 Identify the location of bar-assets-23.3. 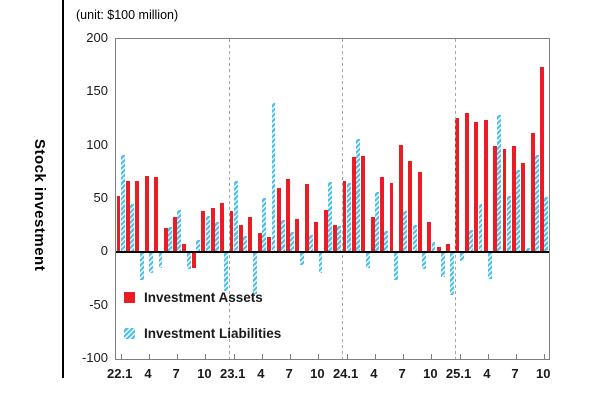
(250, 235).